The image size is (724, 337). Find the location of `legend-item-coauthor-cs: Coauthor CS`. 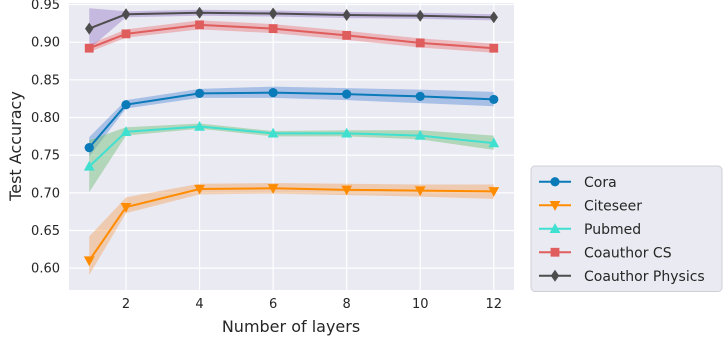

legend-item-coauthor-cs: Coauthor CS is located at coordinates (605, 253).